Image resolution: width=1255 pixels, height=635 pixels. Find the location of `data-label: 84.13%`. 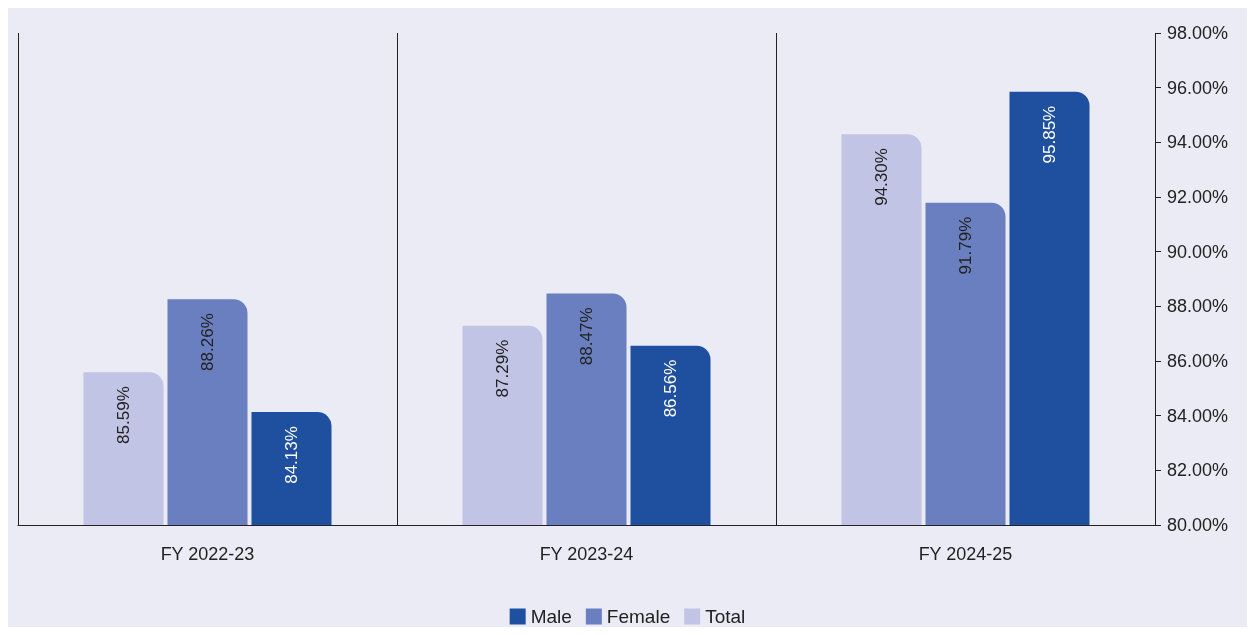

data-label: 84.13% is located at coordinates (291, 455).